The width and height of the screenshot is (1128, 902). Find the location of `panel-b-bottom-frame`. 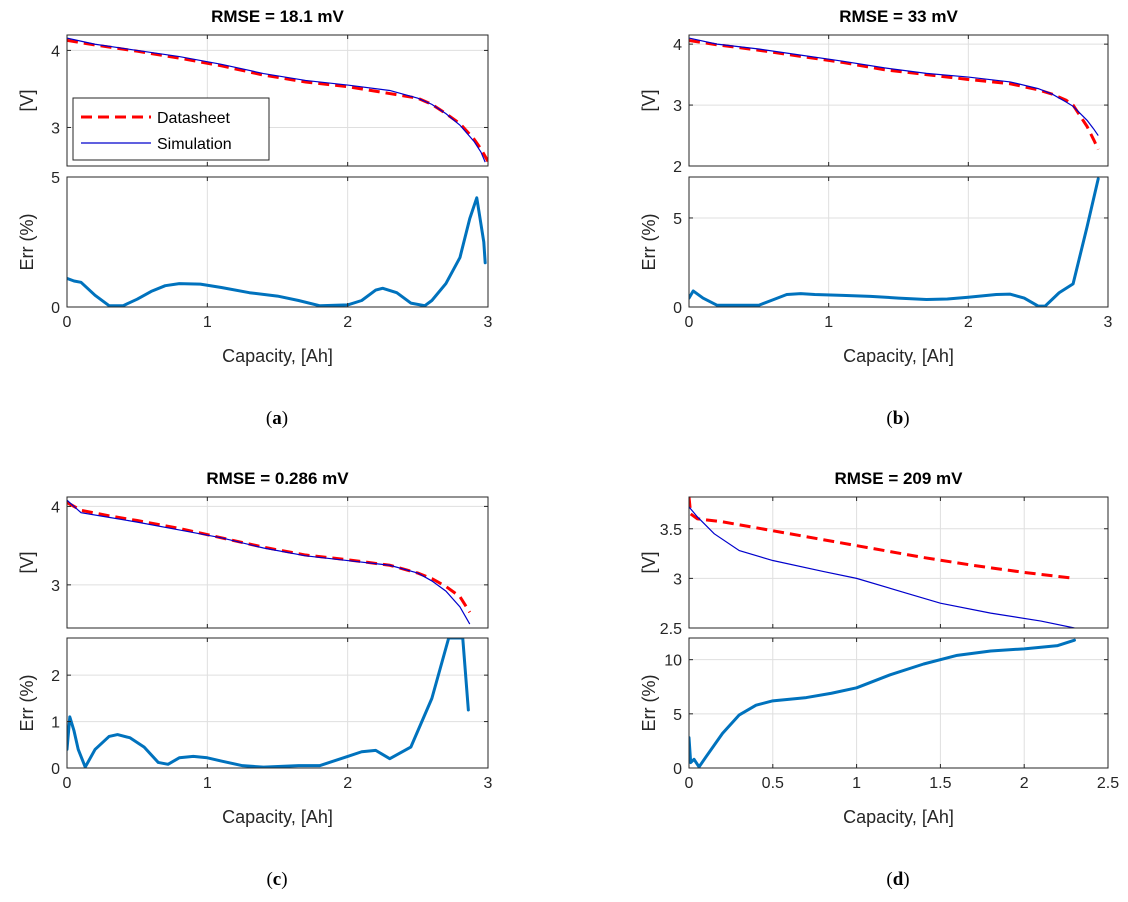

panel-b-bottom-frame is located at coordinates (898, 242).